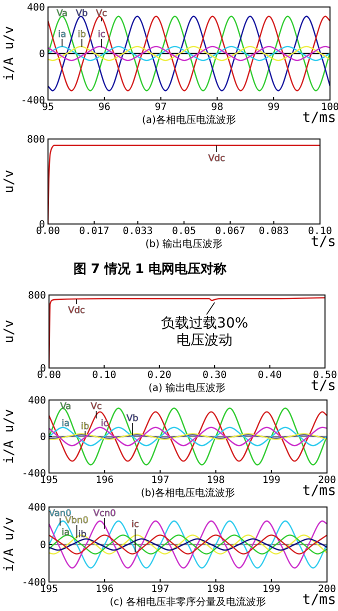 The height and width of the screenshot is (611, 338). Describe the element at coordinates (230, 231) in the screenshot. I see `x-tick-label: 0.067` at that location.